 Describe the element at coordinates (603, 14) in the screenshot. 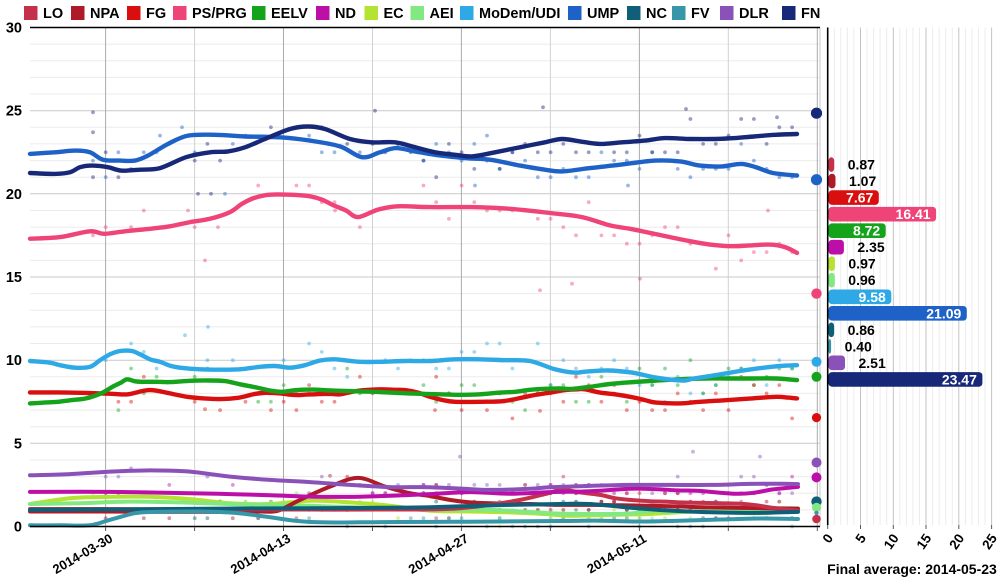

I see `svg-text: UMP` at that location.